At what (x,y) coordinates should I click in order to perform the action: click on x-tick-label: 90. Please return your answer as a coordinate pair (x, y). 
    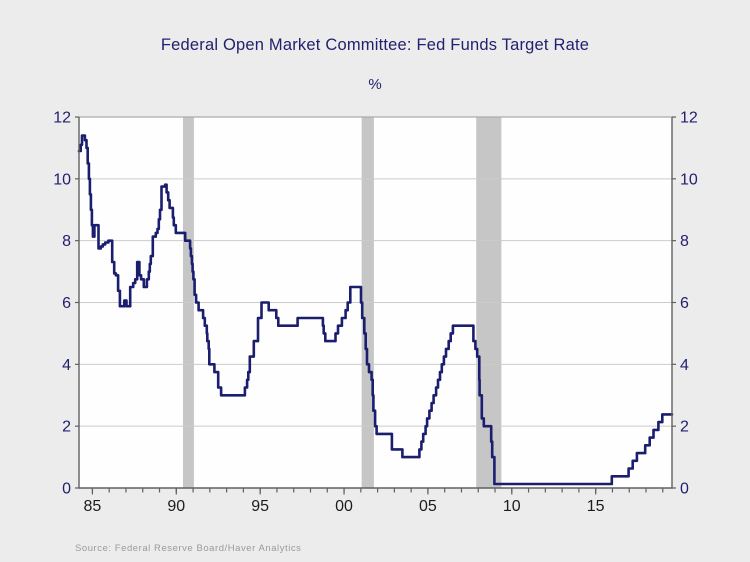
    Looking at the image, I should click on (176, 506).